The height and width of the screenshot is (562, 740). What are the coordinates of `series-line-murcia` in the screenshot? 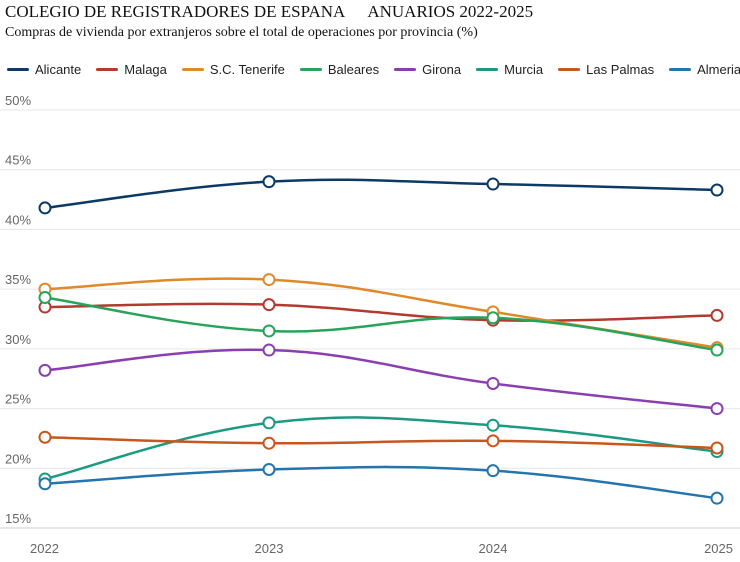 It's located at (381, 448).